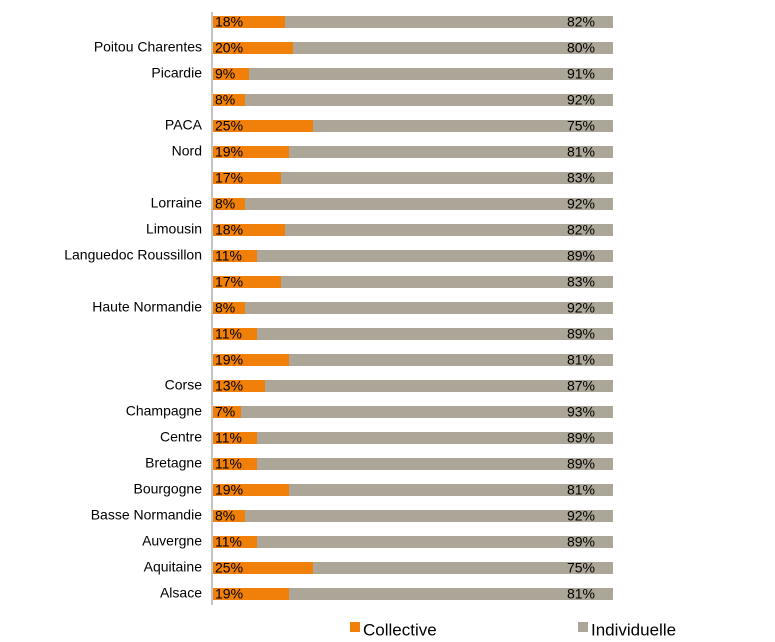 This screenshot has height=642, width=775. What do you see at coordinates (147, 307) in the screenshot?
I see `y-tick-label: Haute Normandie` at bounding box center [147, 307].